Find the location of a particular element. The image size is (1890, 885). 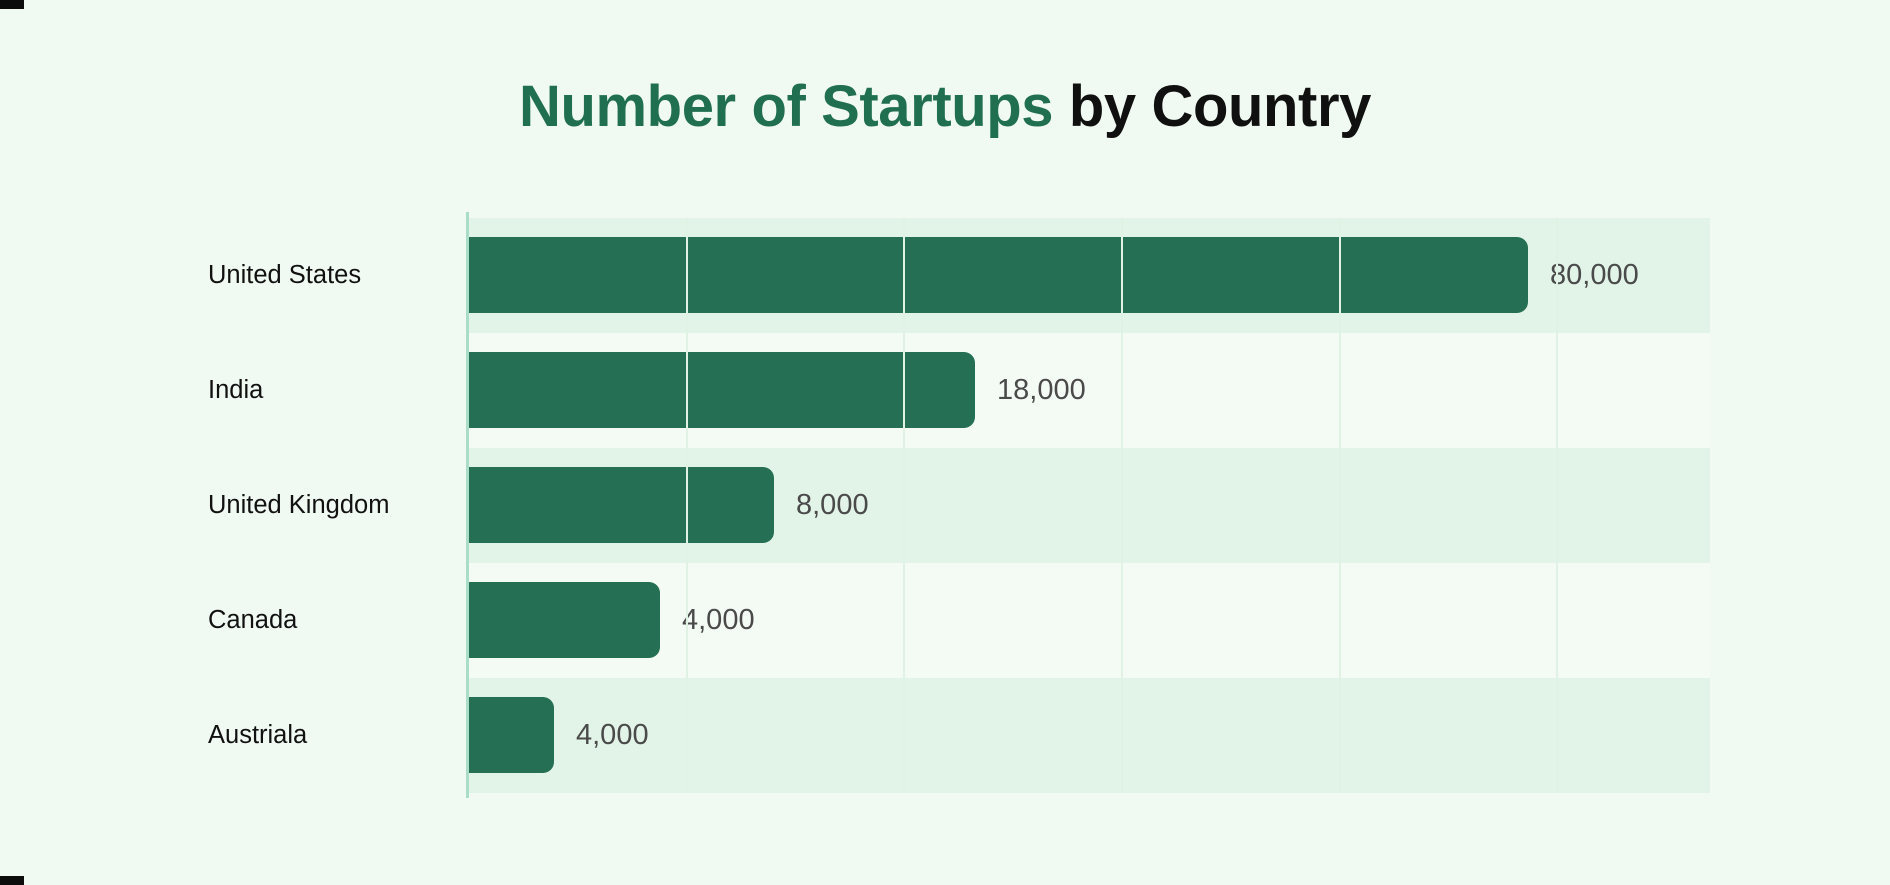

category-label: Austriala is located at coordinates (258, 735).